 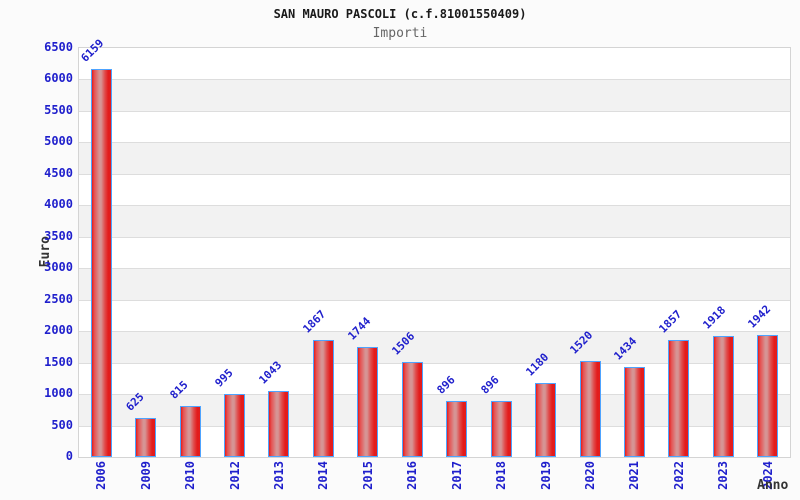 I want to click on y-tick-label: 5000, so click(x=58, y=141).